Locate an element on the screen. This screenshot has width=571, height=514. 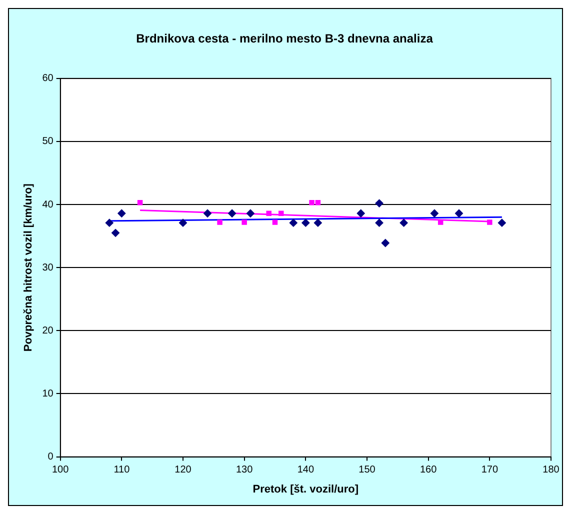
y-tick-label: 10 is located at coordinates (48, 394).